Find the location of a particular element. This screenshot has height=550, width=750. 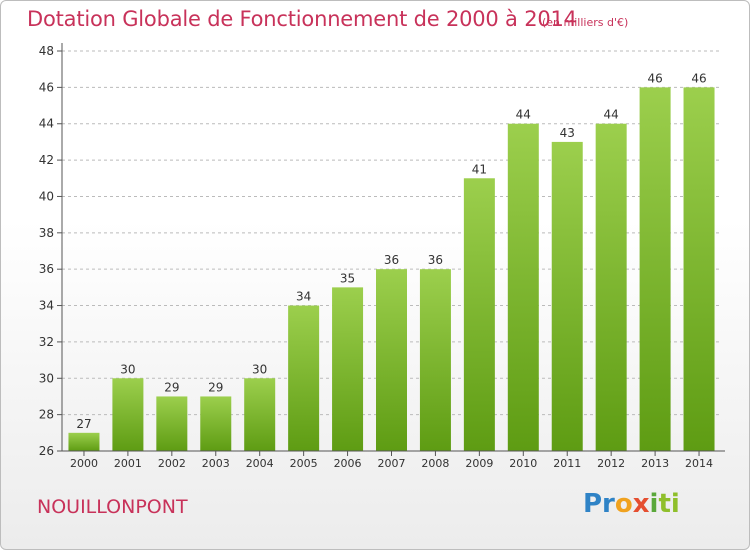

x-tick-label: 2003 is located at coordinates (216, 463).